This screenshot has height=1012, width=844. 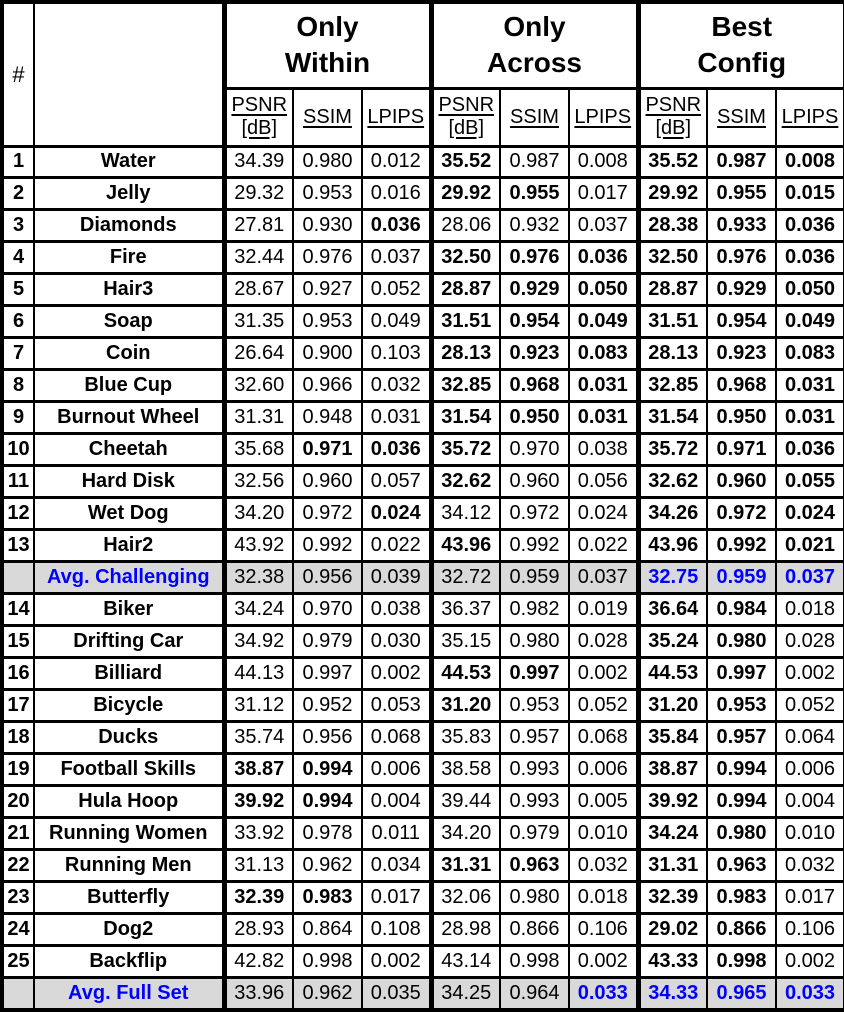 What do you see at coordinates (129, 450) in the screenshot?
I see `scene-name-cell: Cheetah` at bounding box center [129, 450].